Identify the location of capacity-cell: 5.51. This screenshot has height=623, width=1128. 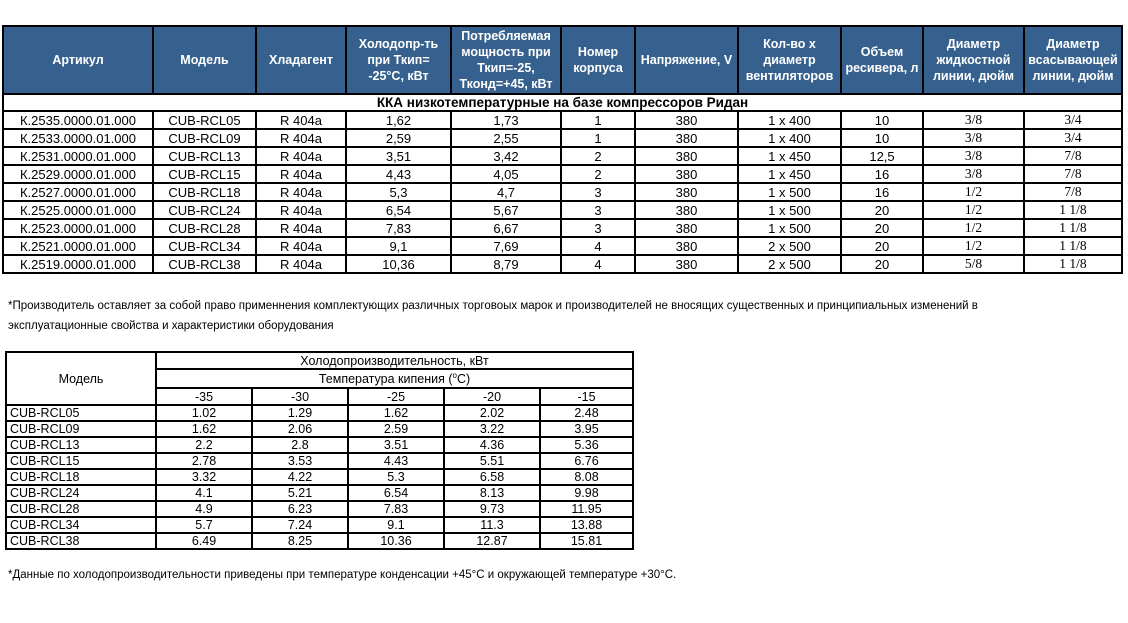
(492, 461).